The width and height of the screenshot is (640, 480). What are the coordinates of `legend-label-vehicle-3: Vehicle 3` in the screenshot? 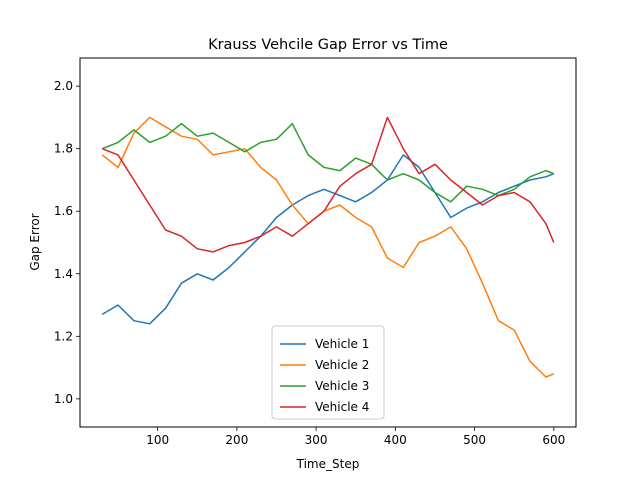 It's located at (342, 386).